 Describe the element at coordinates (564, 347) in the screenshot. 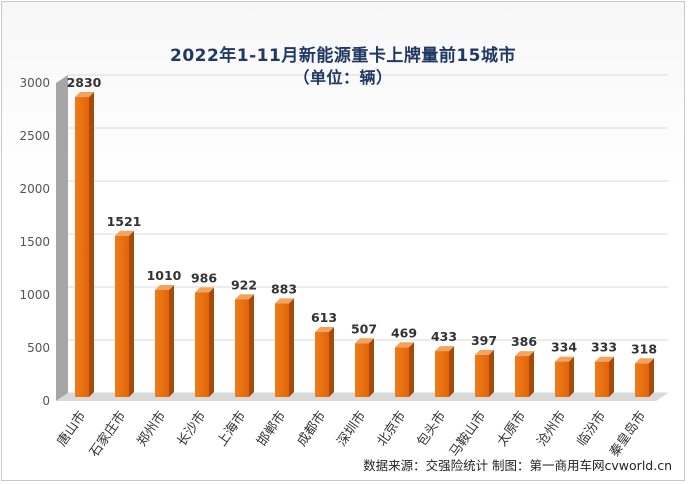

I see `data-label: 334` at that location.